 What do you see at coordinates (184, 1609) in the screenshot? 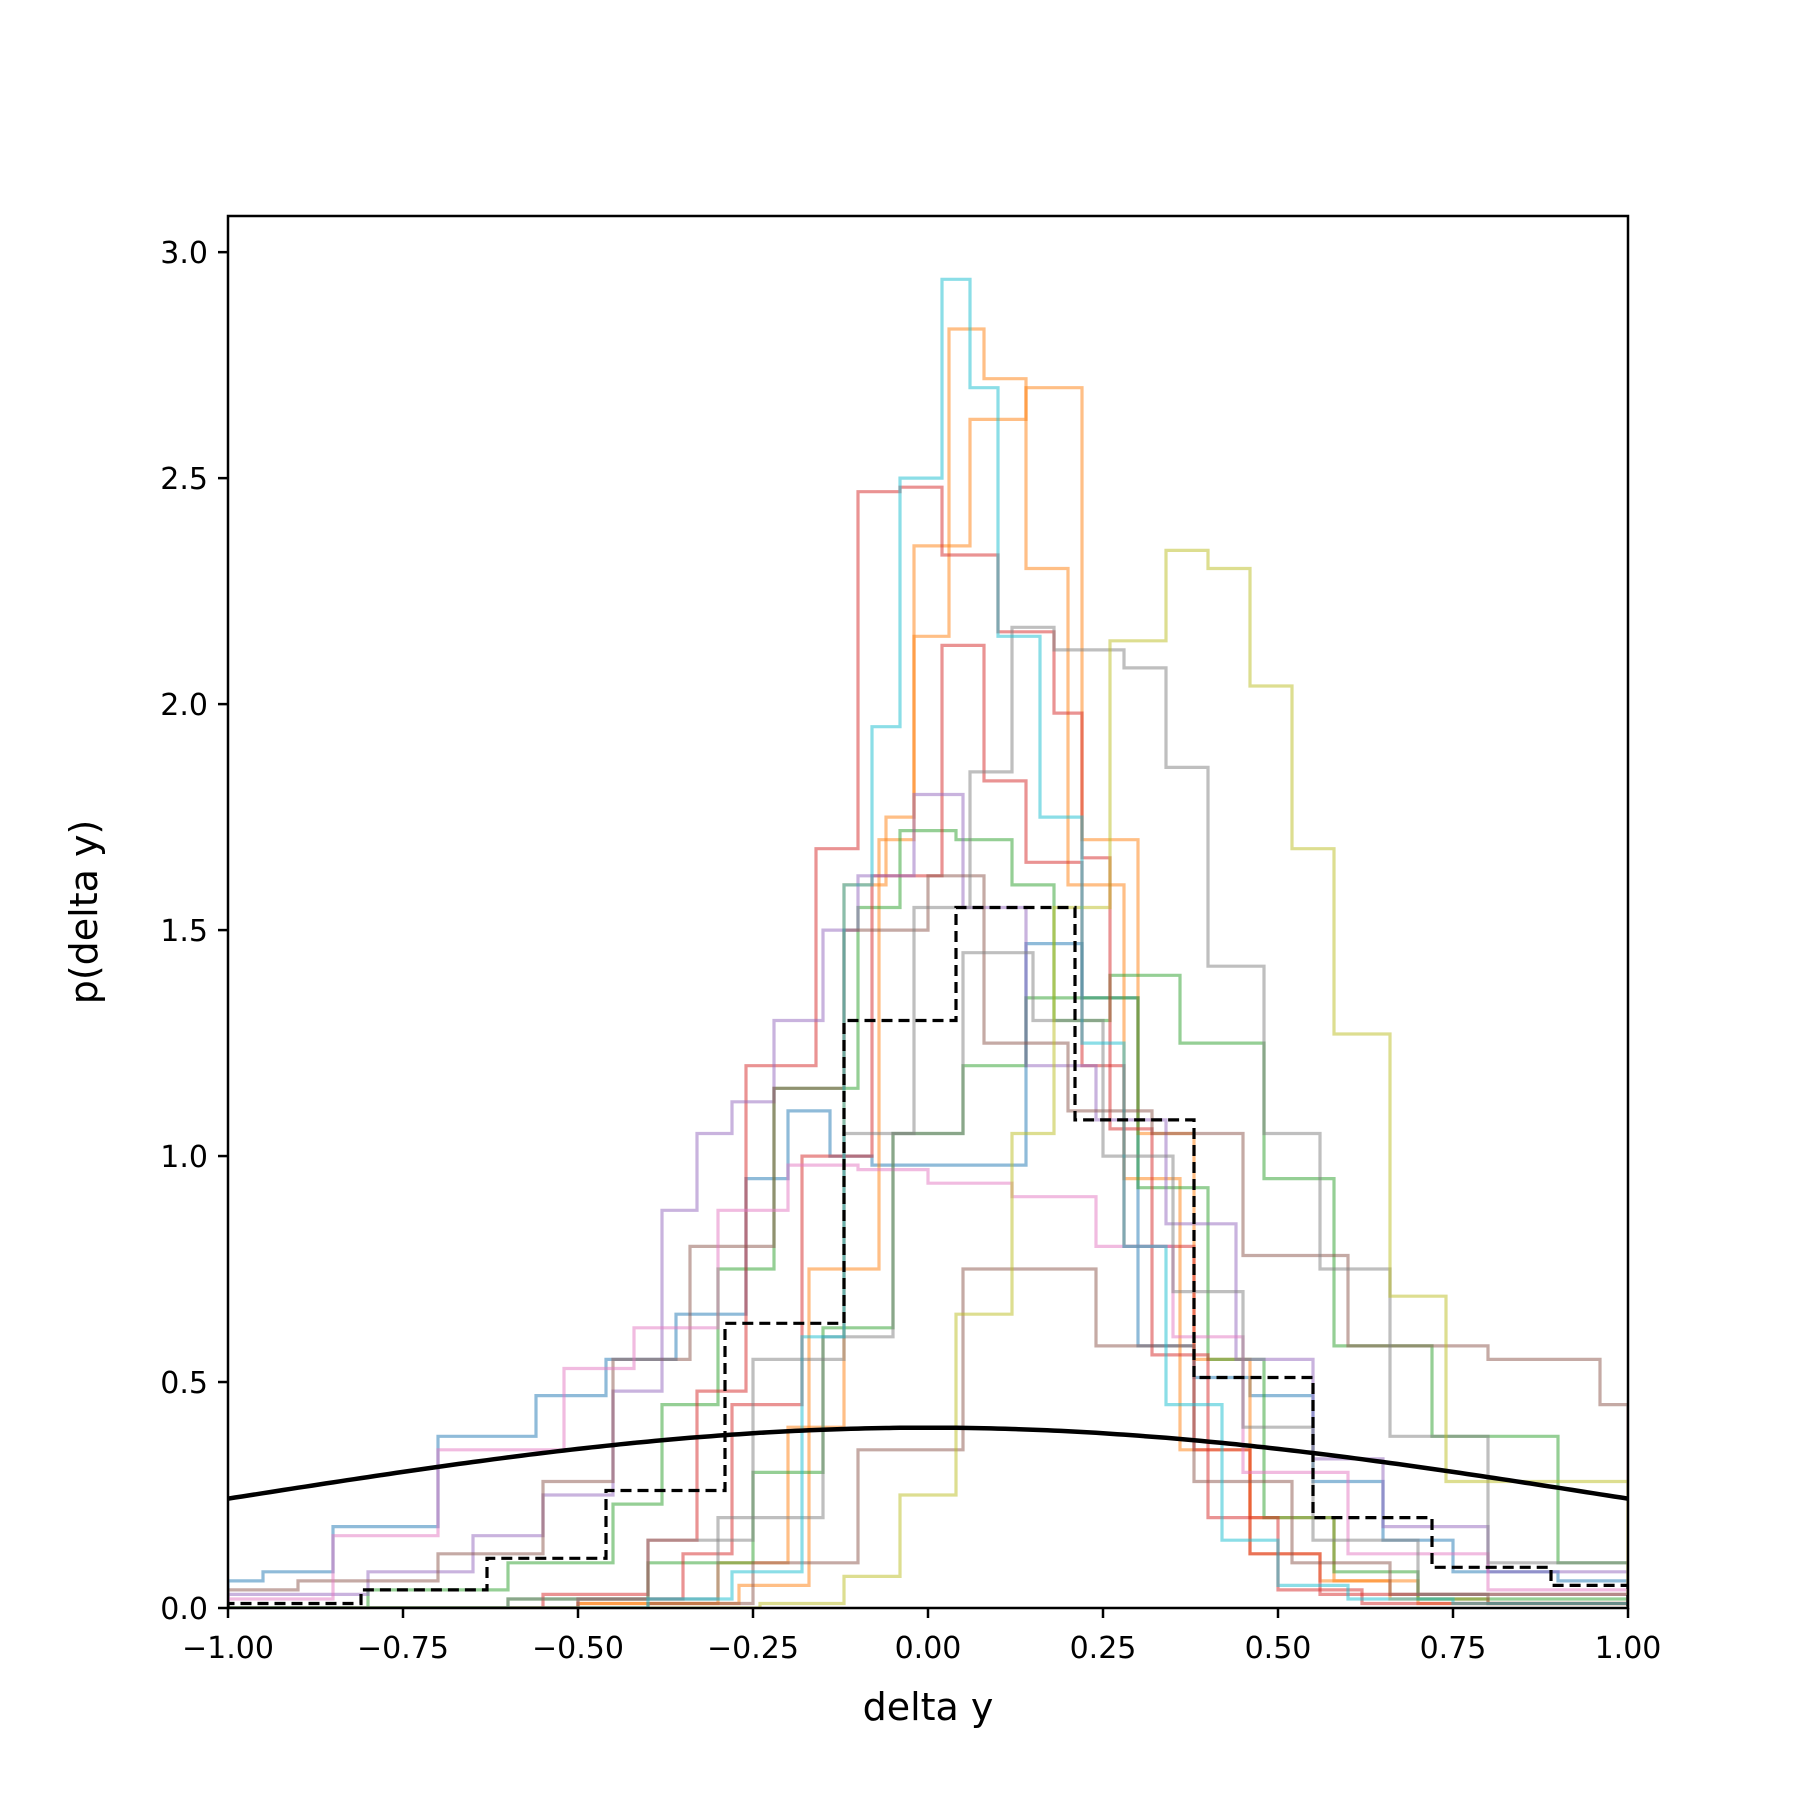
I see `y-tick-label: 0.0` at bounding box center [184, 1609].